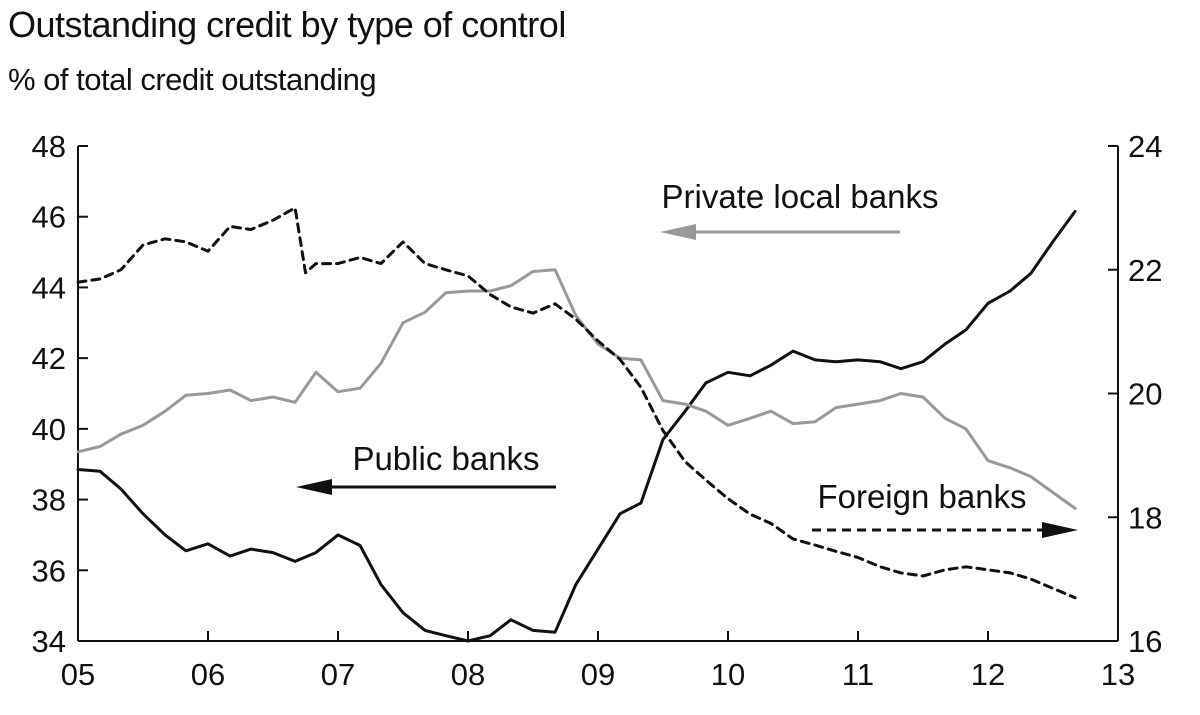  Describe the element at coordinates (1145, 146) in the screenshot. I see `right-tick-label: 24` at that location.